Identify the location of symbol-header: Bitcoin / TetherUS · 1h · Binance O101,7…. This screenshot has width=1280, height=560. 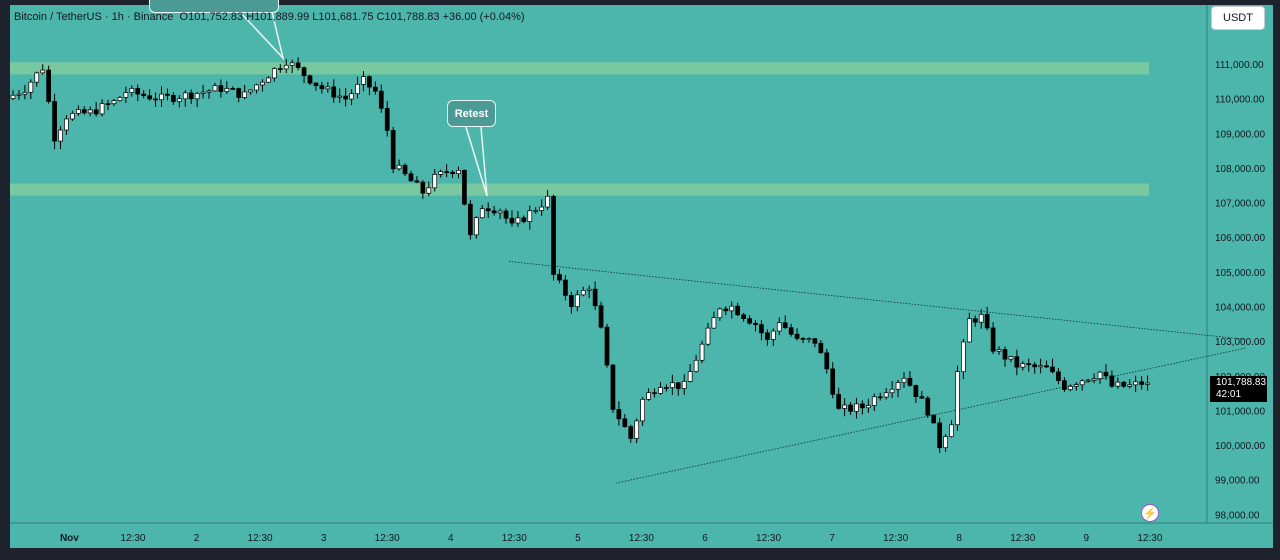
(269, 17).